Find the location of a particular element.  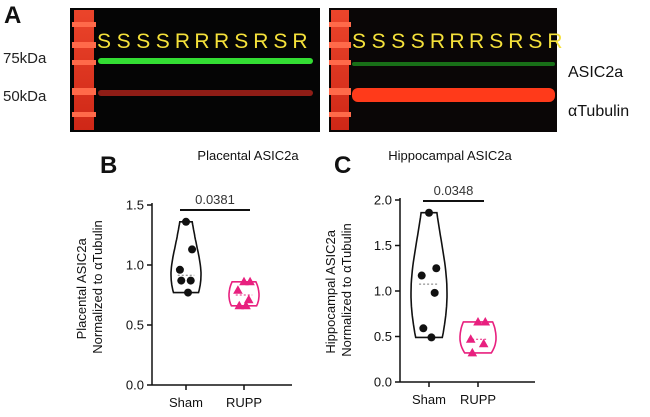

tubulin-band-left is located at coordinates (205, 93).